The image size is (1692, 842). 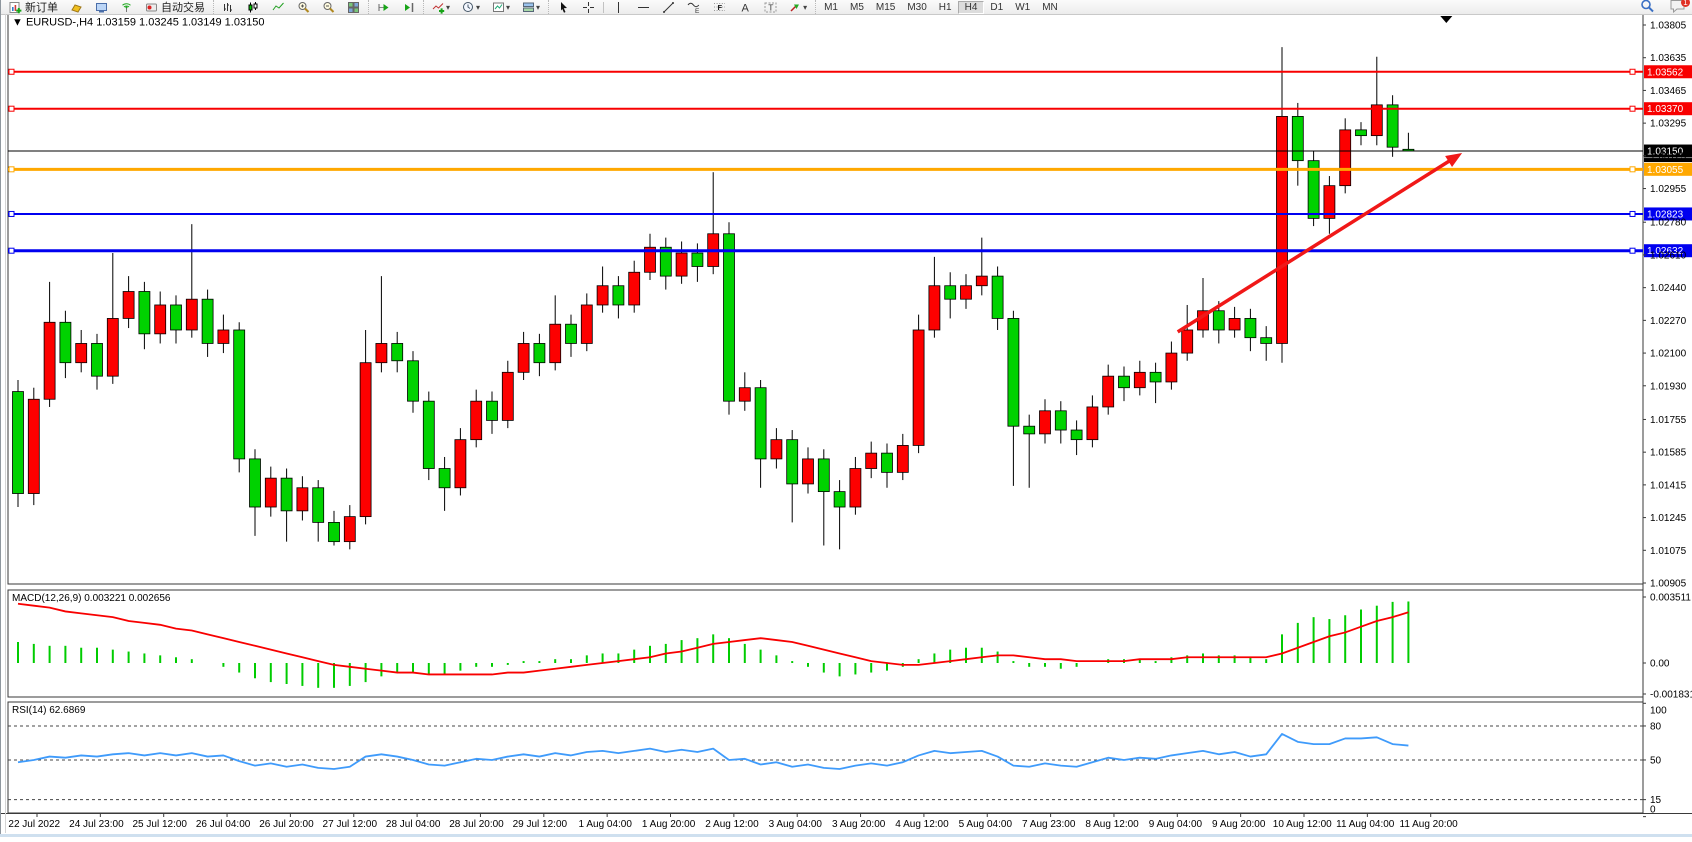 I want to click on chart-shift-button, so click(x=408, y=7).